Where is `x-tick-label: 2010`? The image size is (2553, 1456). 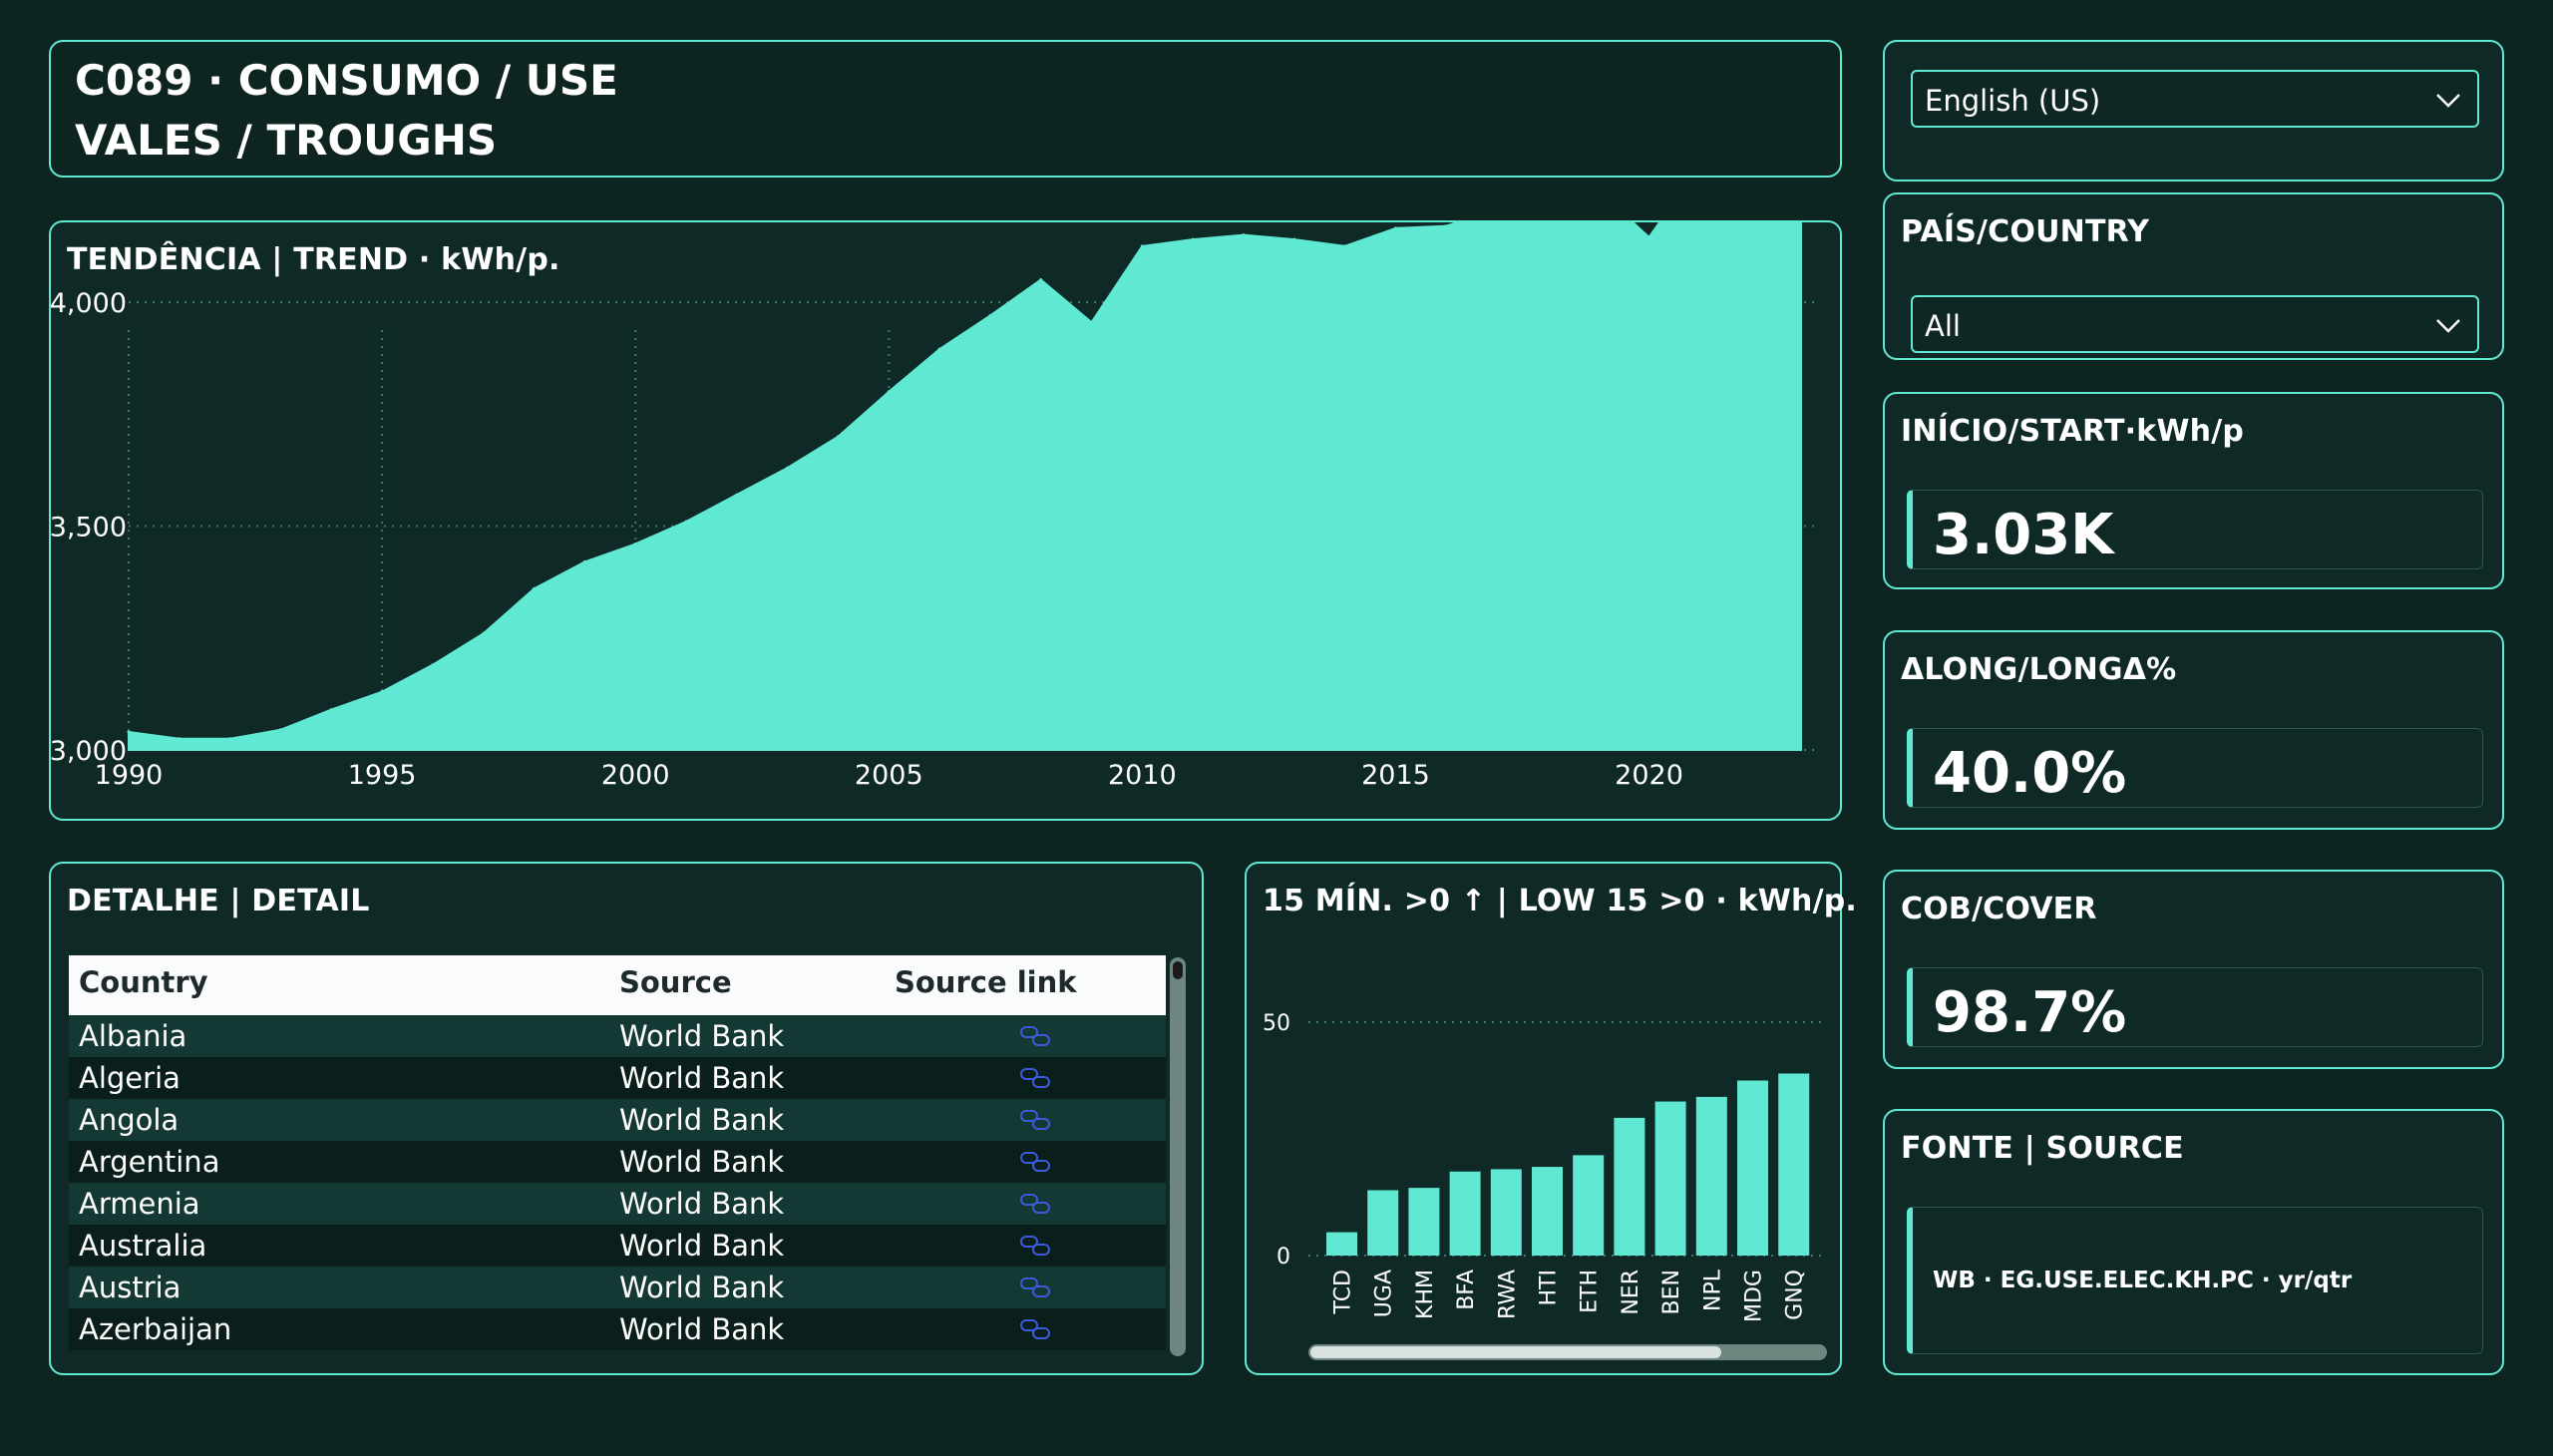
x-tick-label: 2010 is located at coordinates (1143, 775).